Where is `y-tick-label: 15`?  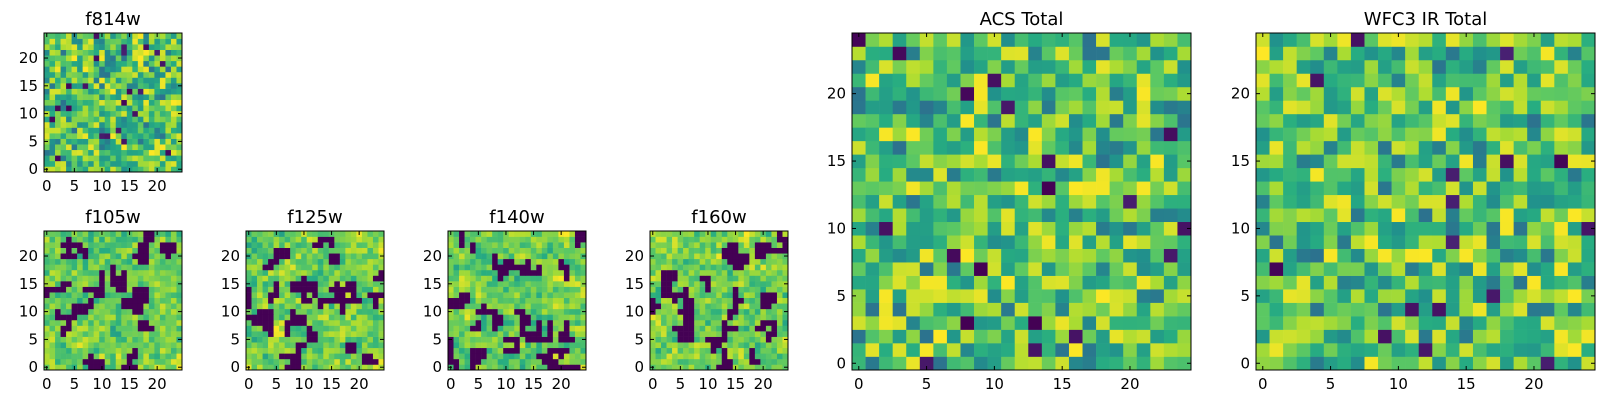 y-tick-label: 15 is located at coordinates (28, 86).